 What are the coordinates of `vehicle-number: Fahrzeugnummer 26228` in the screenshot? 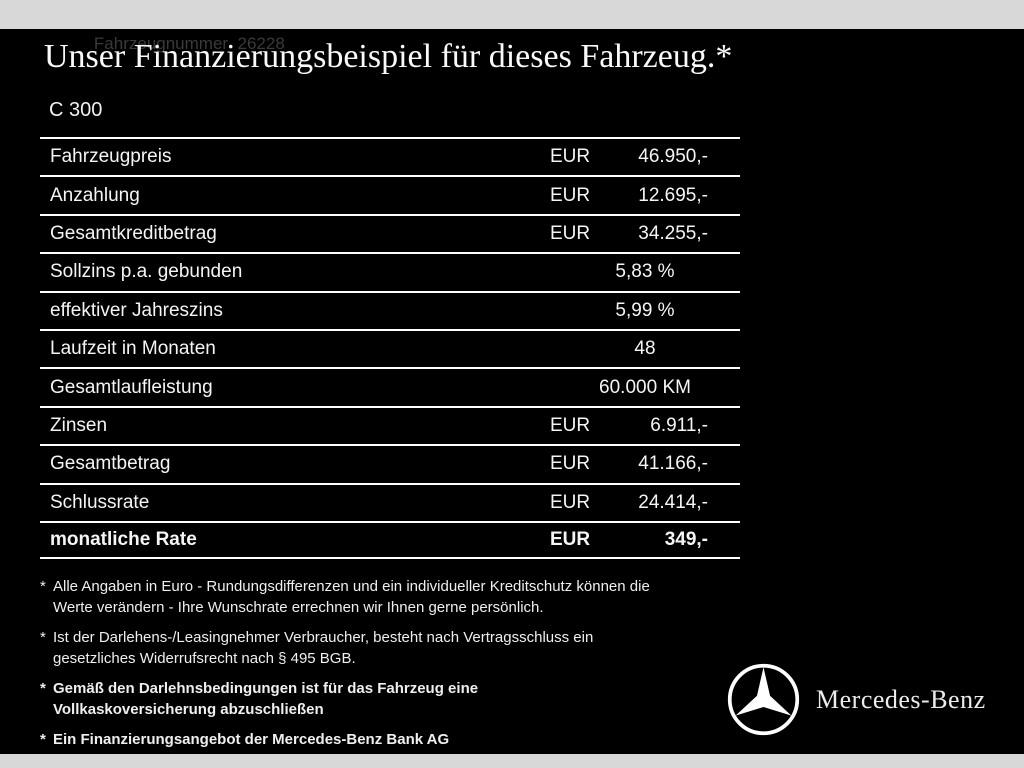 It's located at (189, 43).